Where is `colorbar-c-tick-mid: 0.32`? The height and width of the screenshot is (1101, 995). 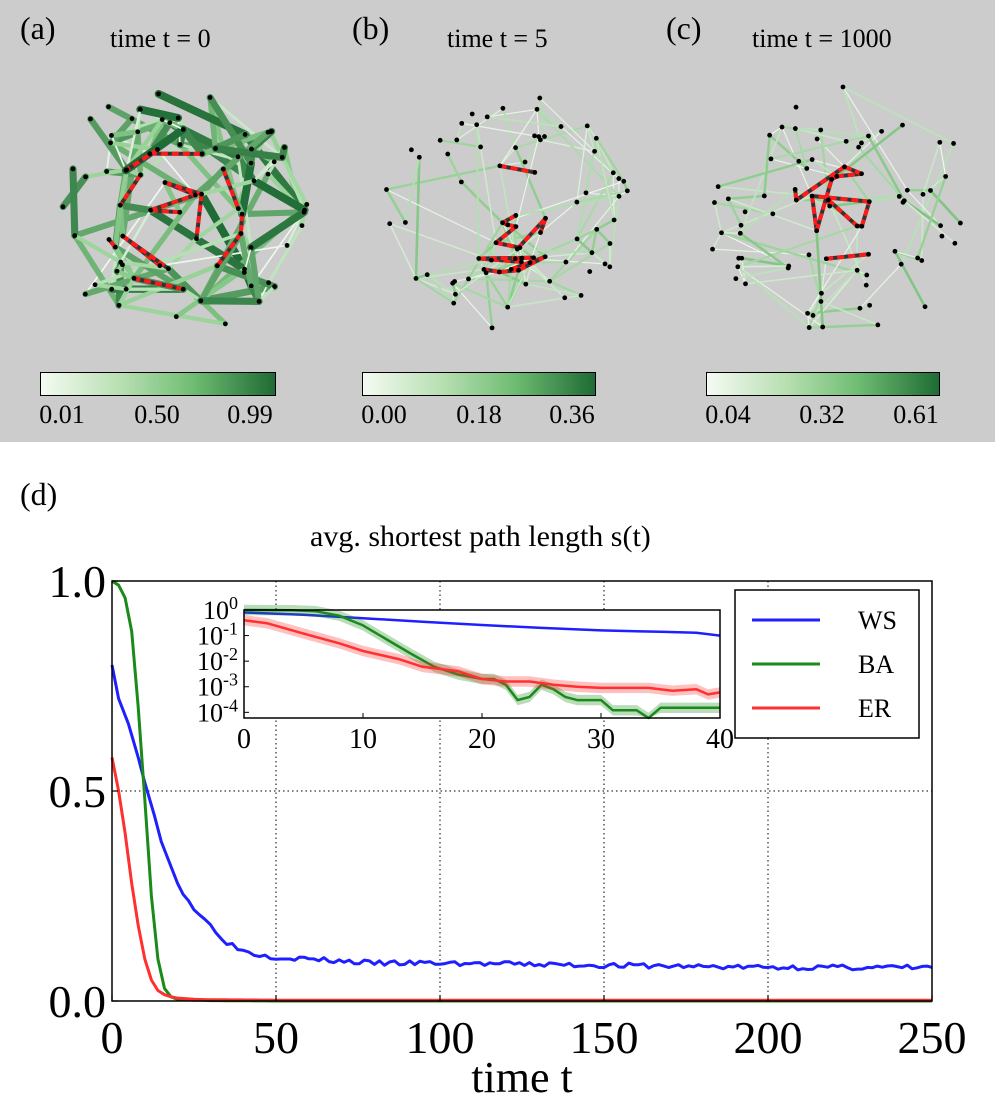
colorbar-c-tick-mid: 0.32 is located at coordinates (822, 414).